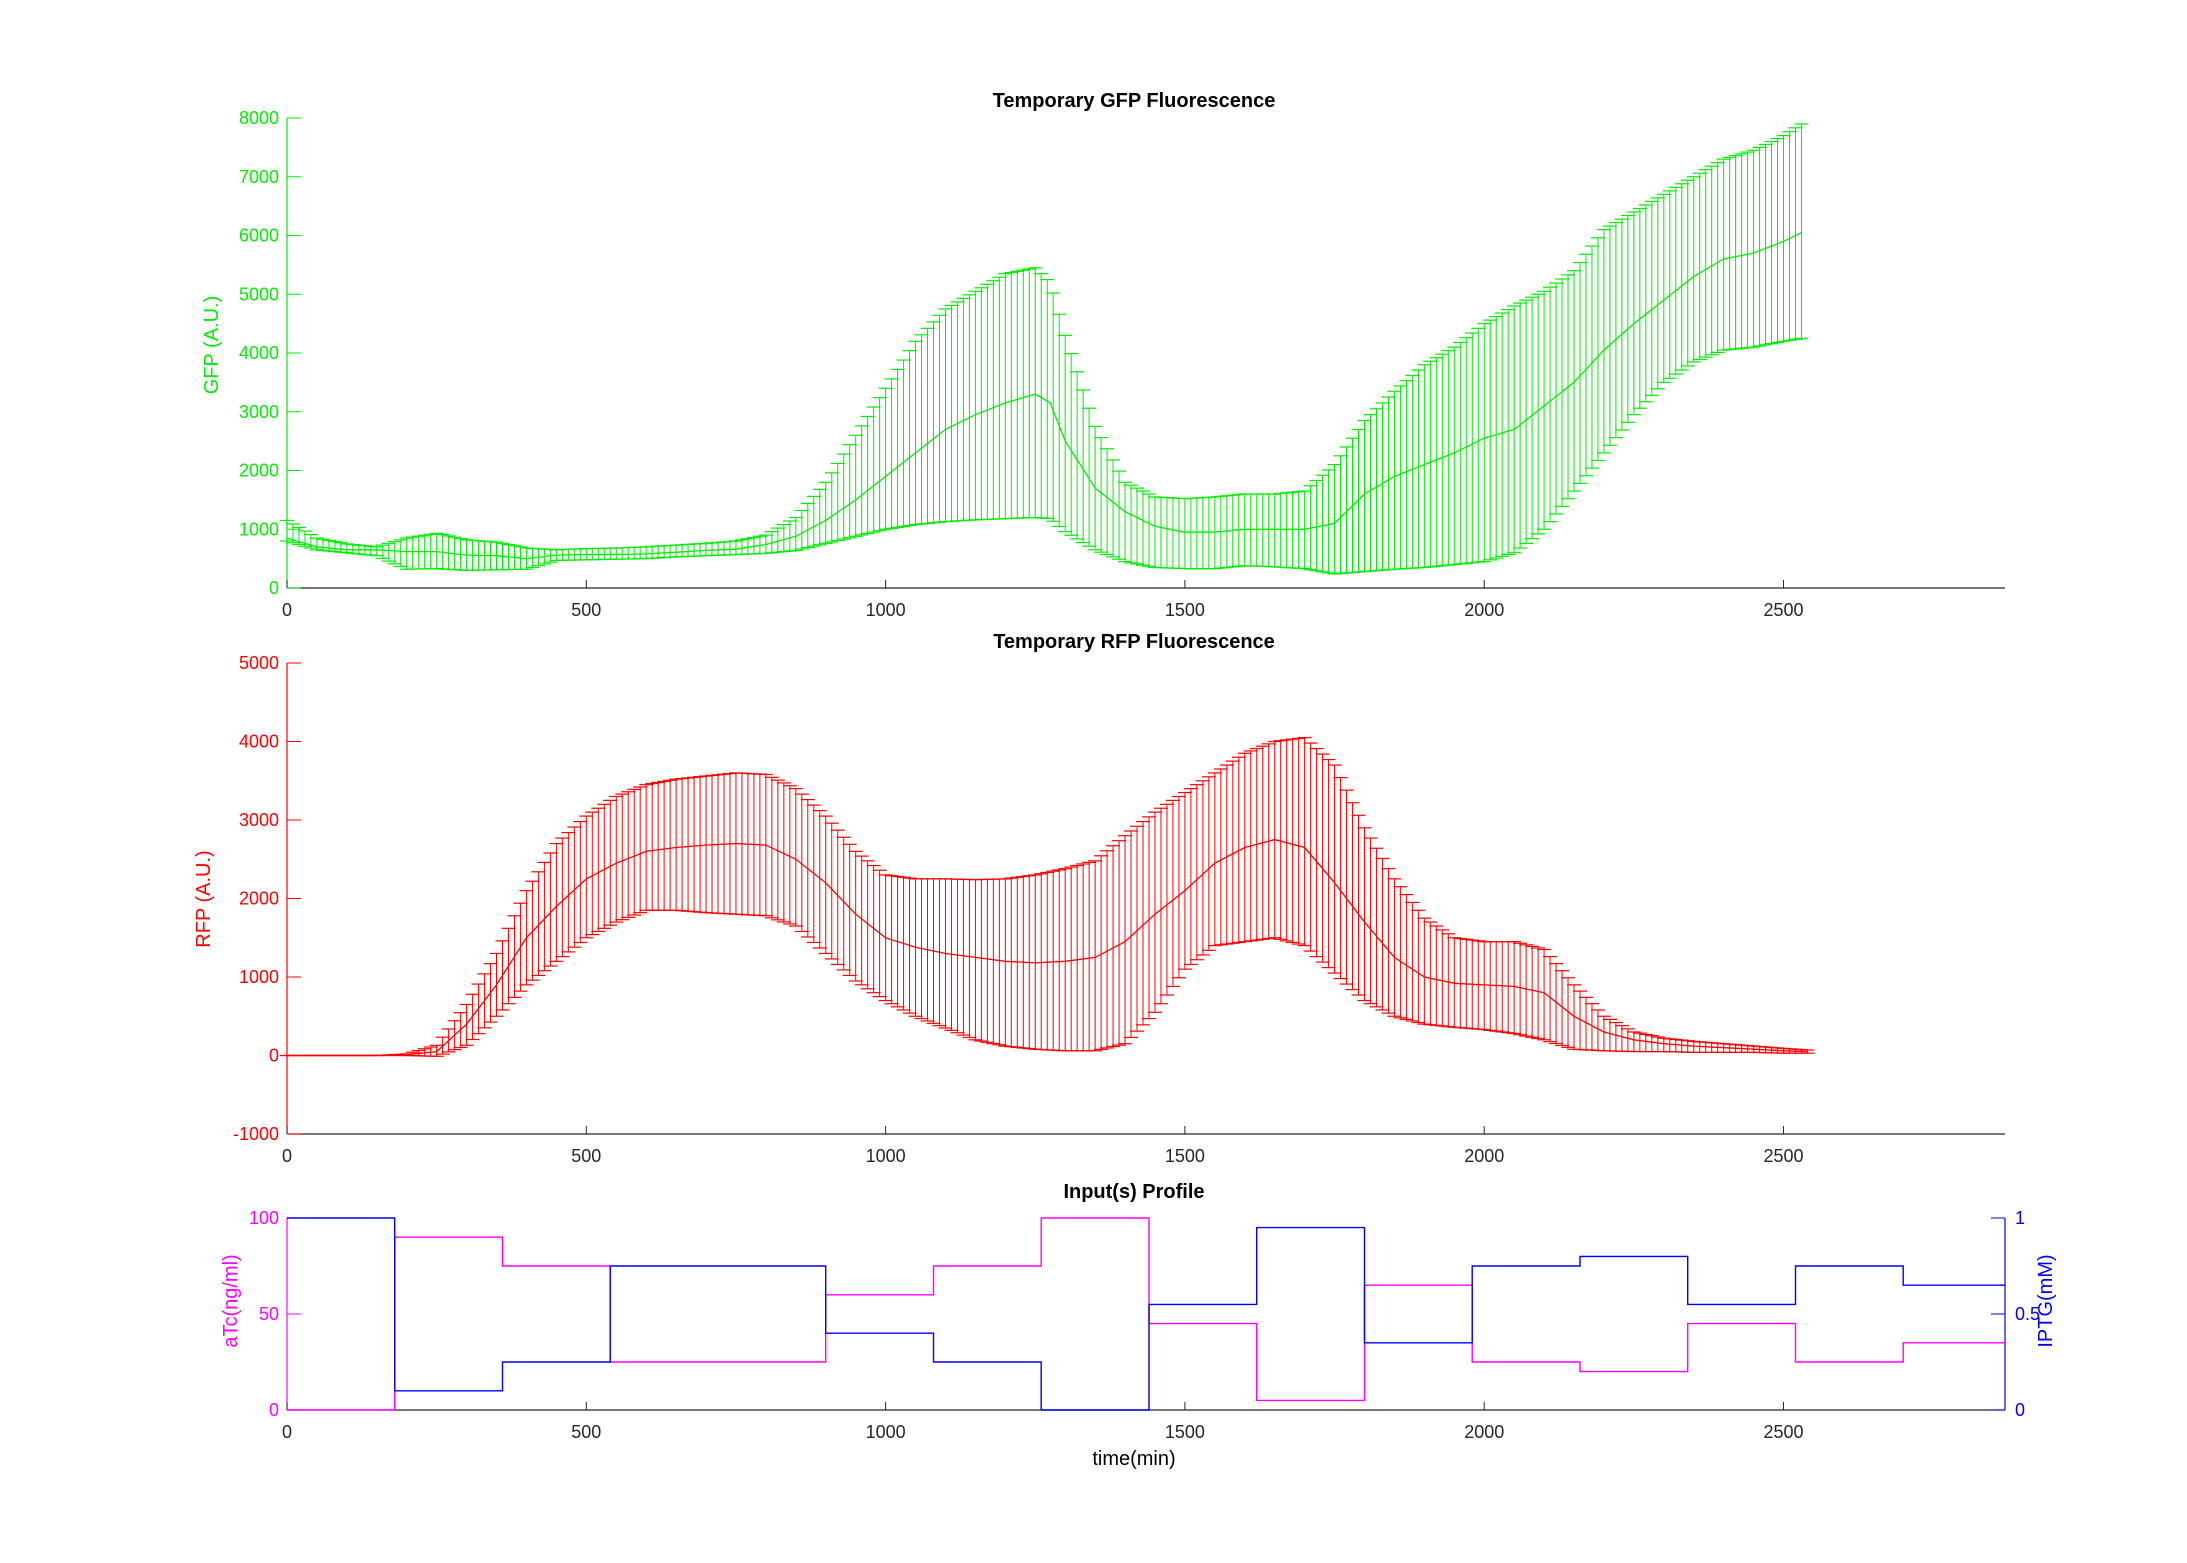 The width and height of the screenshot is (2187, 1563). What do you see at coordinates (2020, 1218) in the screenshot?
I see `input-right-tick-label: 1` at bounding box center [2020, 1218].